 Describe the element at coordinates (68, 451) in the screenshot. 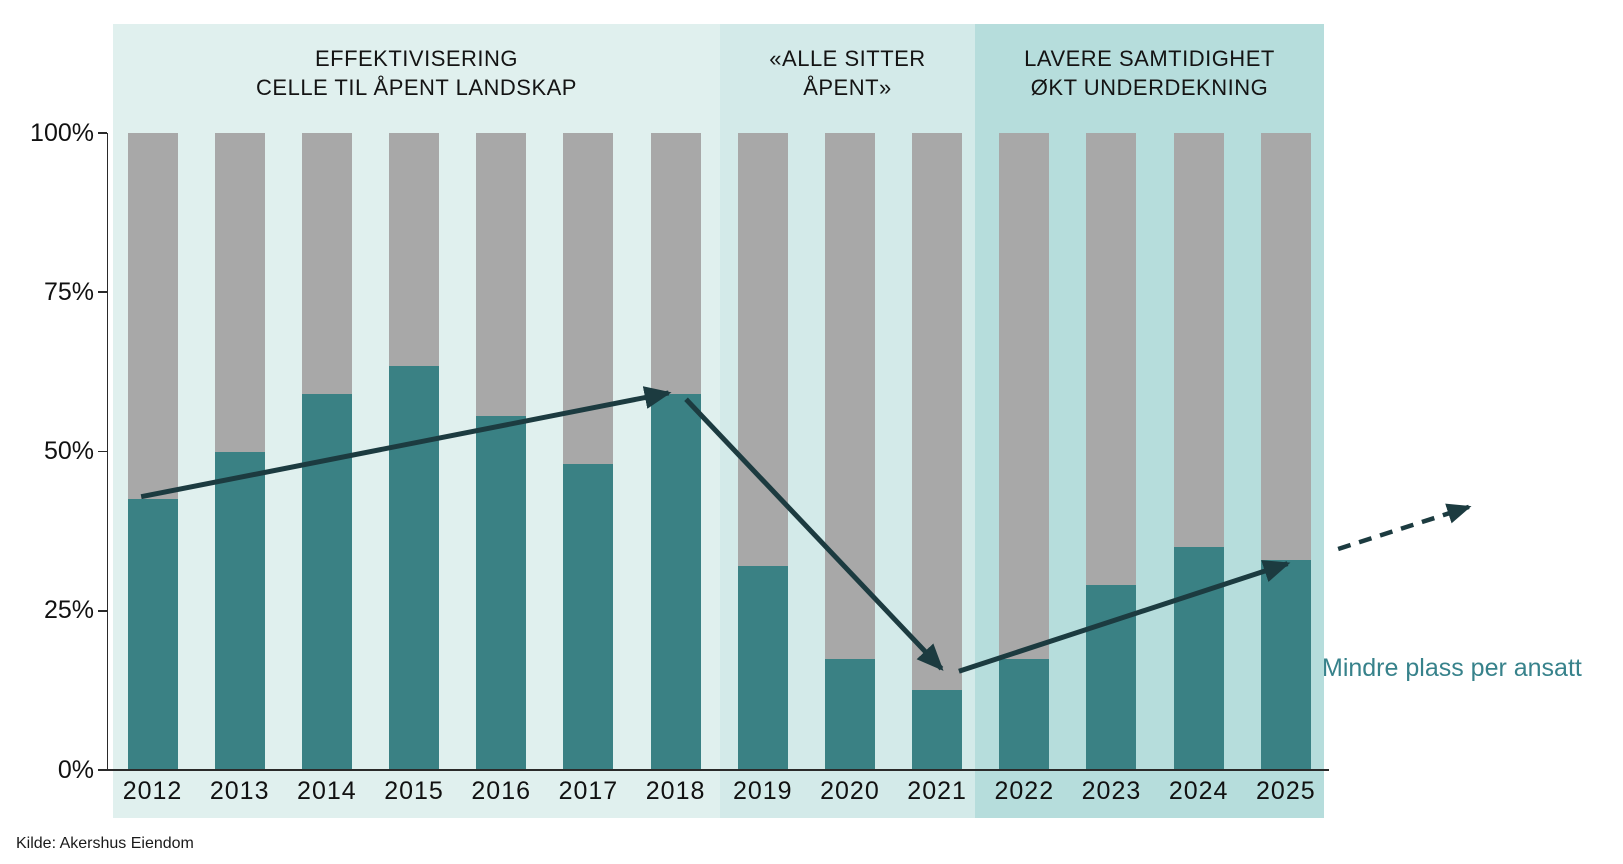

I see `y-axis-label: 50%` at that location.